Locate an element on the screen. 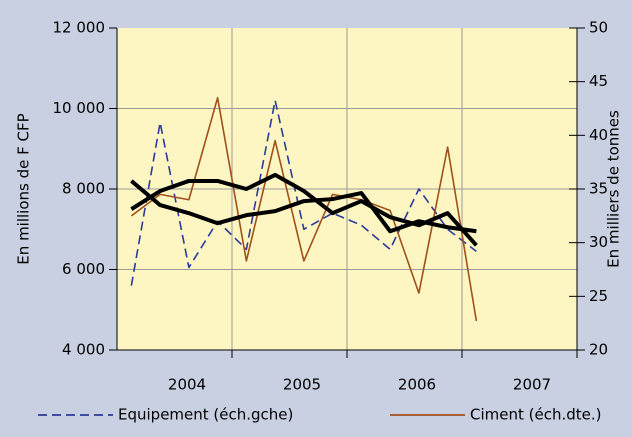 Image resolution: width=632 pixels, height=437 pixels. y2-tick-label: 40 is located at coordinates (598, 135).